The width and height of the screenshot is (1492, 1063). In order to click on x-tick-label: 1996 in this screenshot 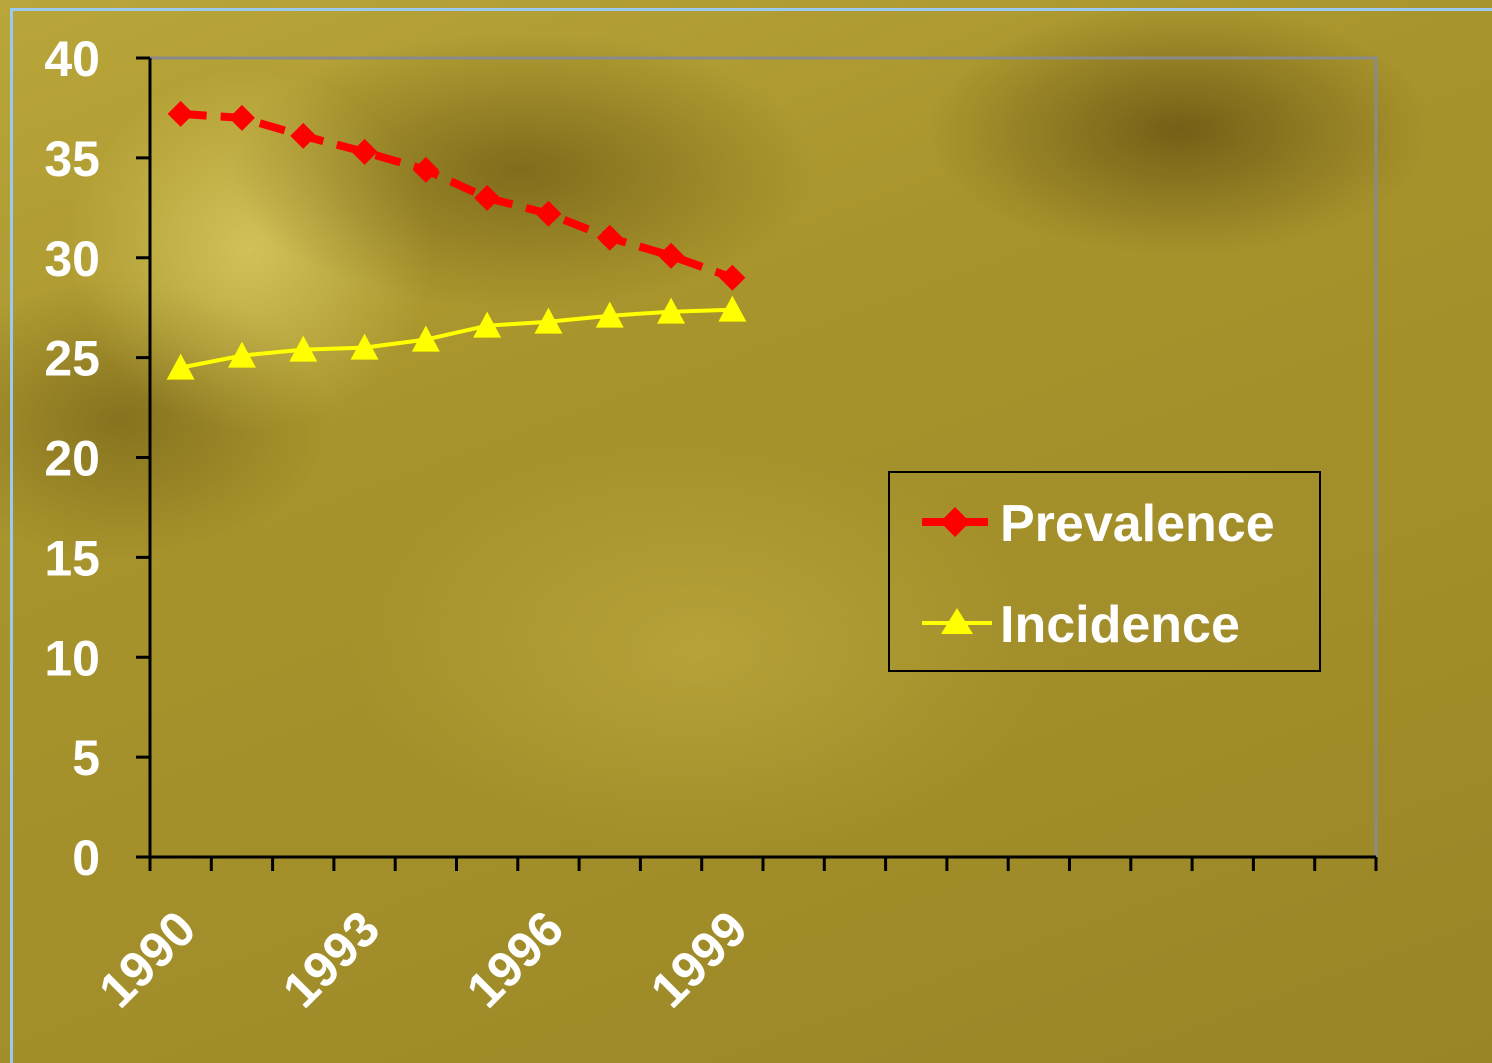, I will do `click(515, 959)`.